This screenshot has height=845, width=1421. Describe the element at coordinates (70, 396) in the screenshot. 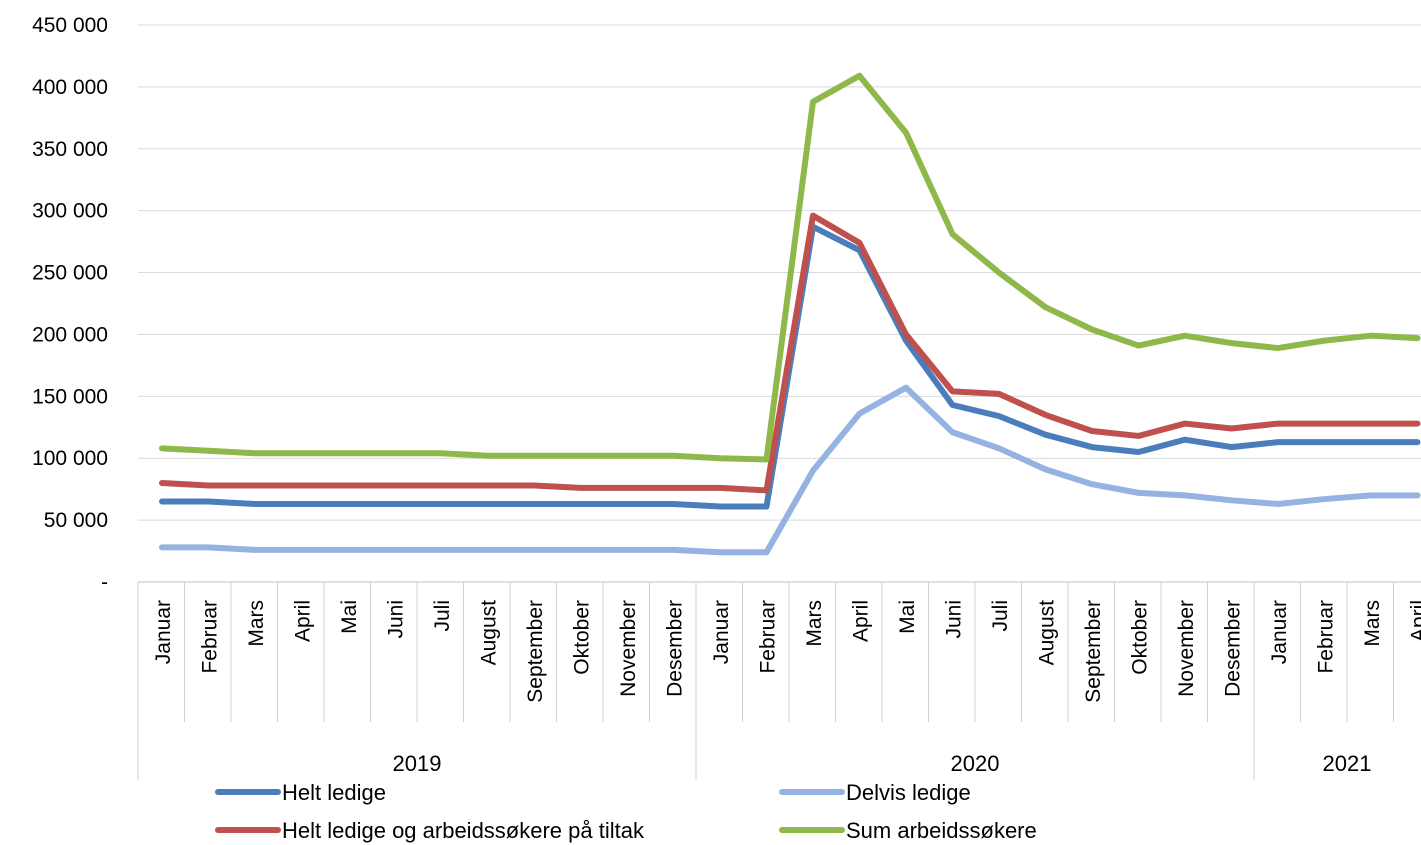

I see `y-tick-label: 150 000` at that location.